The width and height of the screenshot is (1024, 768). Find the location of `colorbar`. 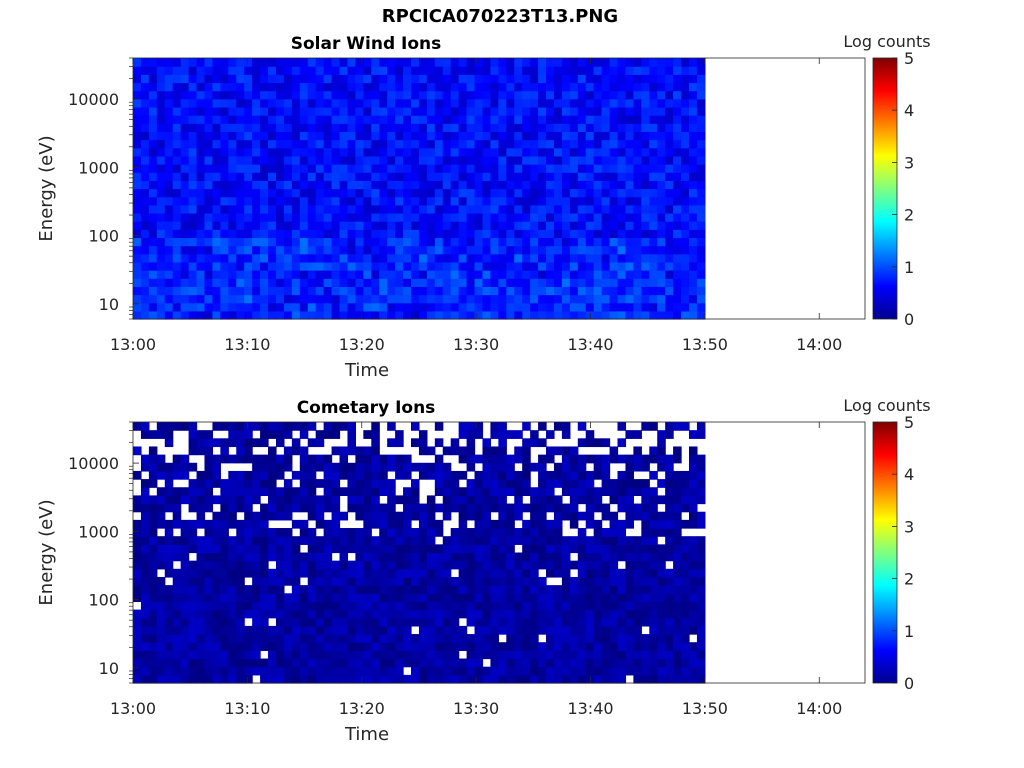

colorbar is located at coordinates (885, 552).